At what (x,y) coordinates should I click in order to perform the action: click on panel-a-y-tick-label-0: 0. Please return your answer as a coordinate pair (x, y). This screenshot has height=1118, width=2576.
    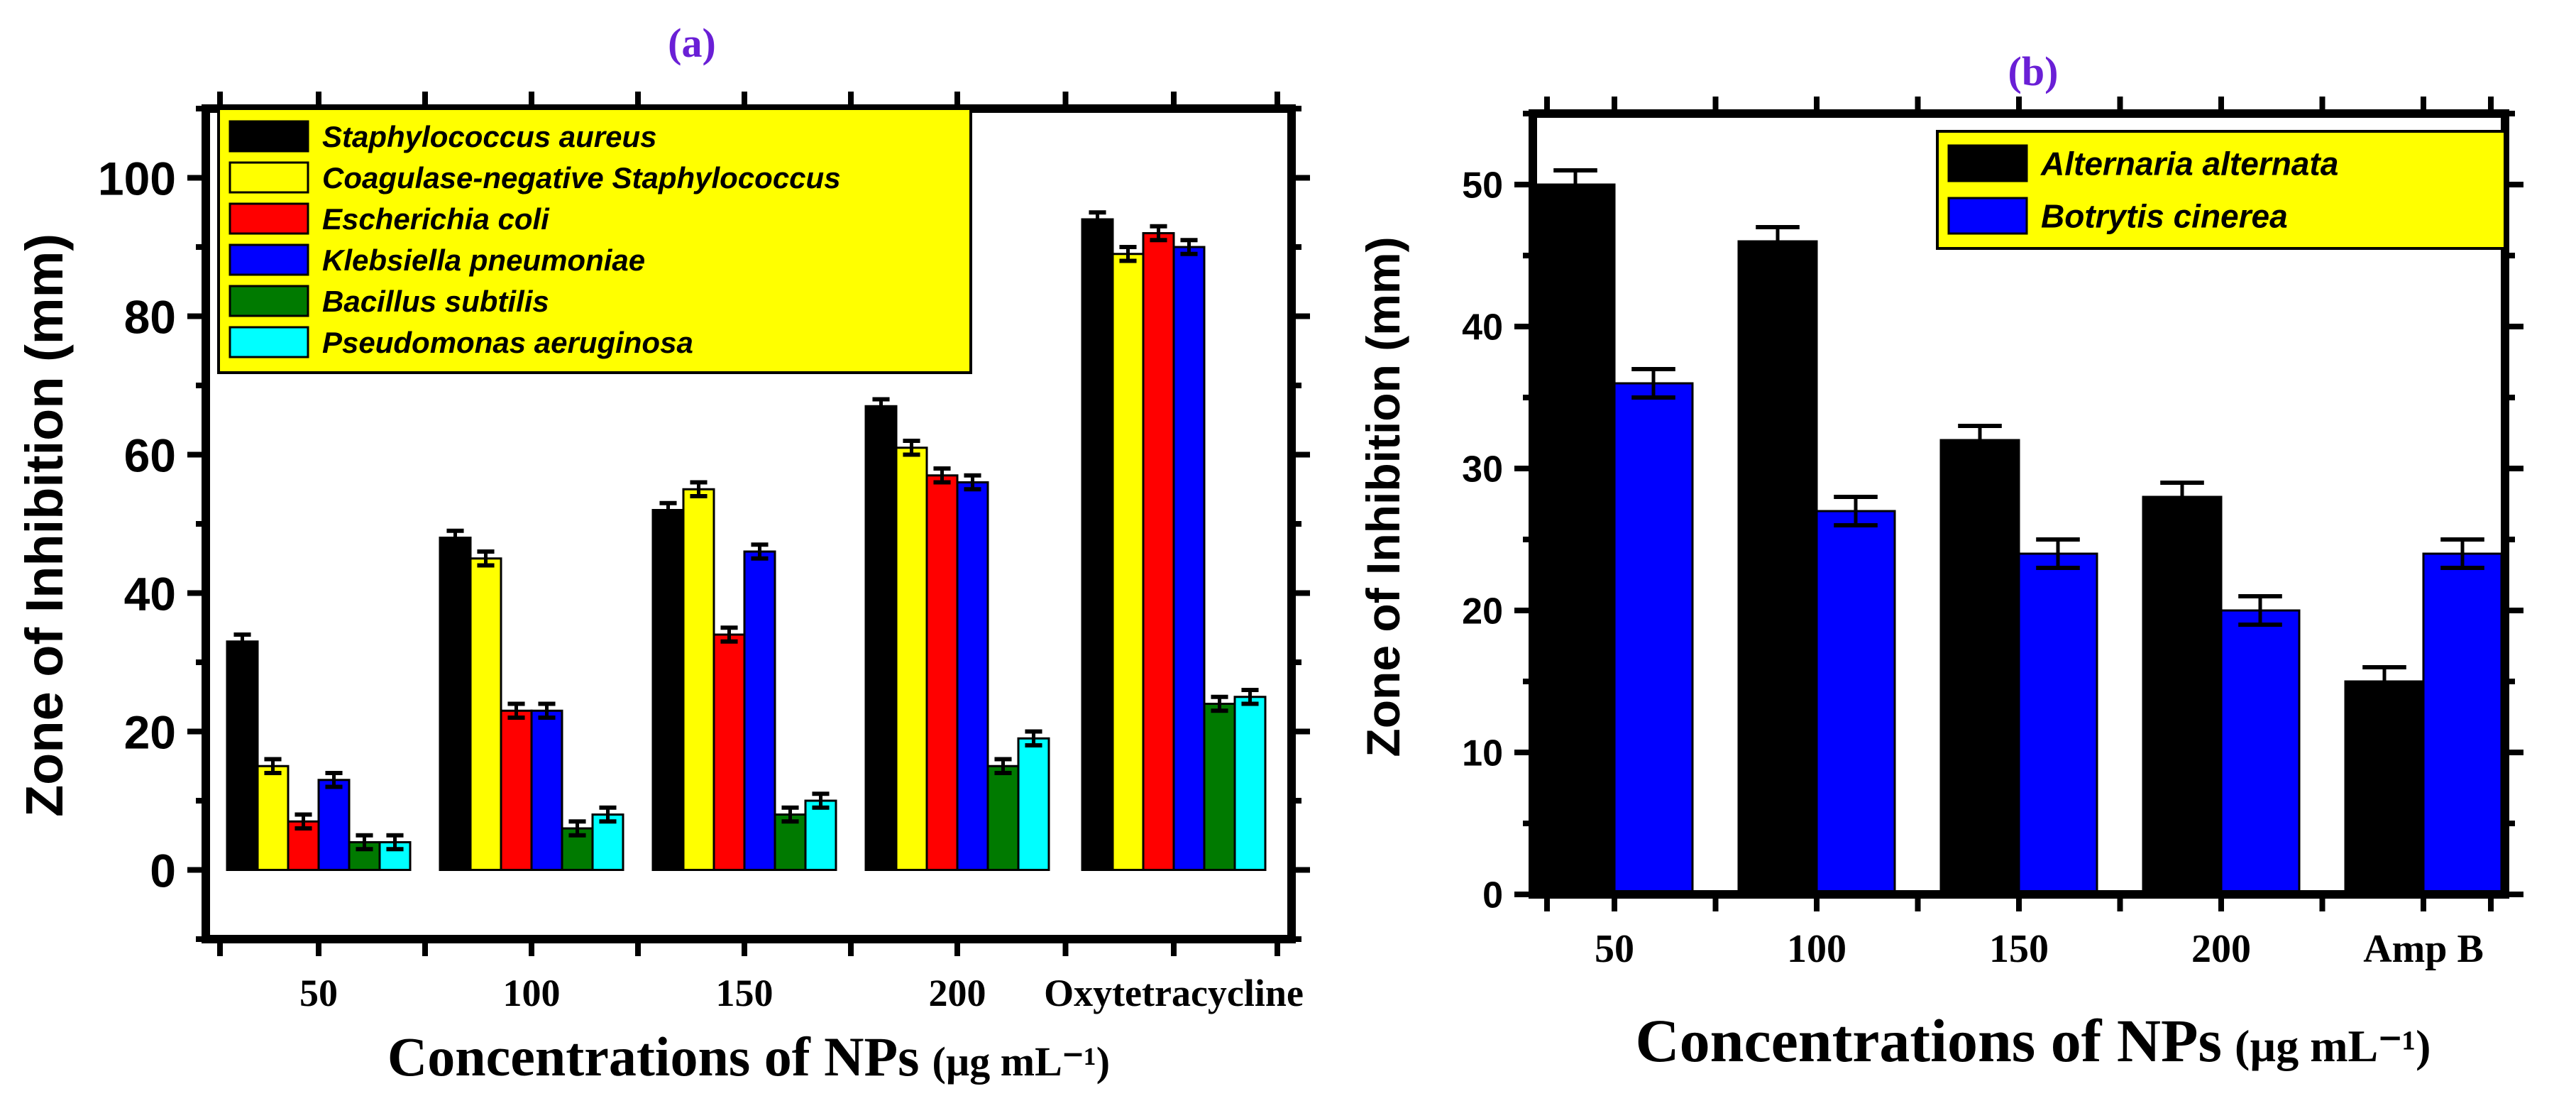
    Looking at the image, I should click on (163, 870).